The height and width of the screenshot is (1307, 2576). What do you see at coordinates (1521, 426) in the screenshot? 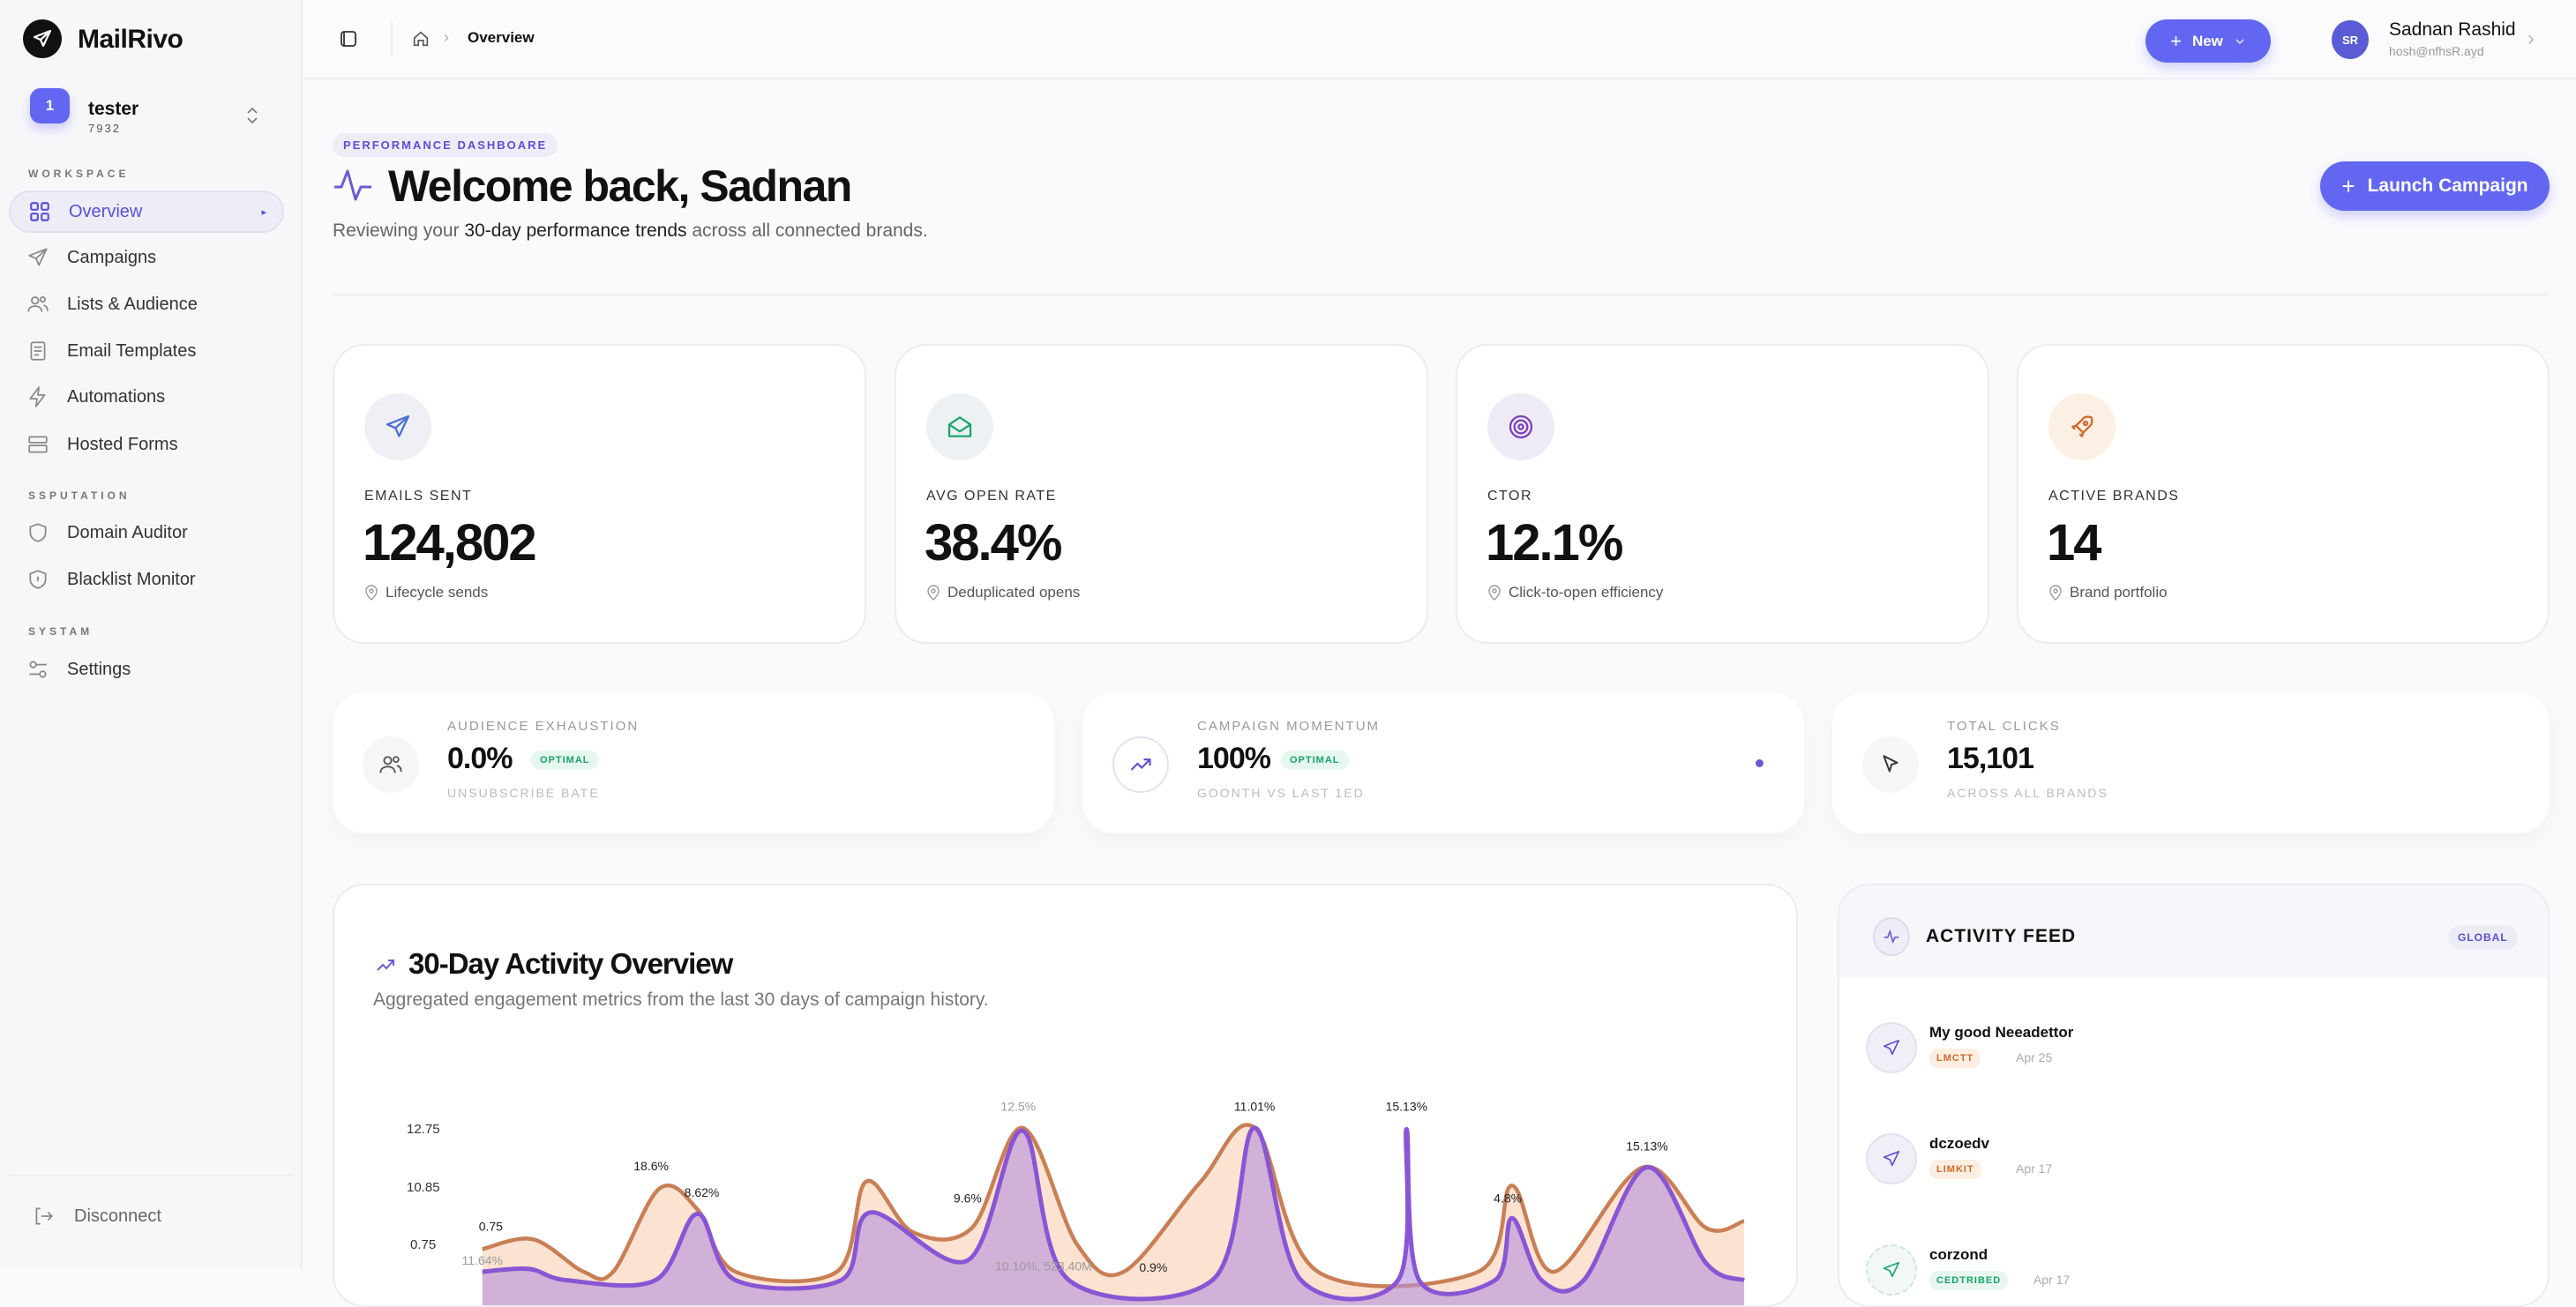
I see `target-icon` at bounding box center [1521, 426].